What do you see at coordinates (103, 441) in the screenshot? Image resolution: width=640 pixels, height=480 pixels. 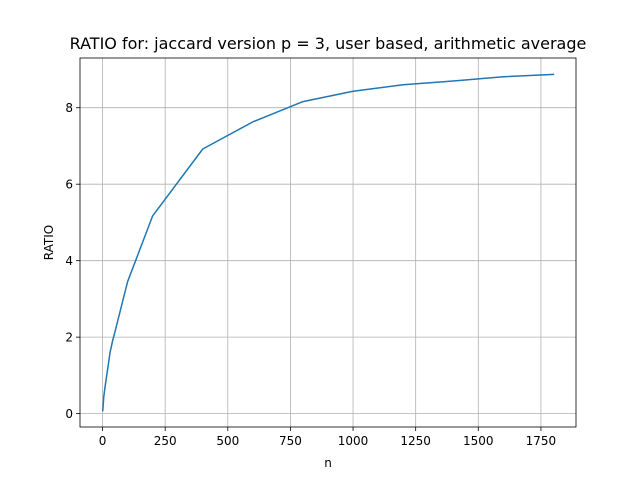 I see `x-tick-label: 0` at bounding box center [103, 441].